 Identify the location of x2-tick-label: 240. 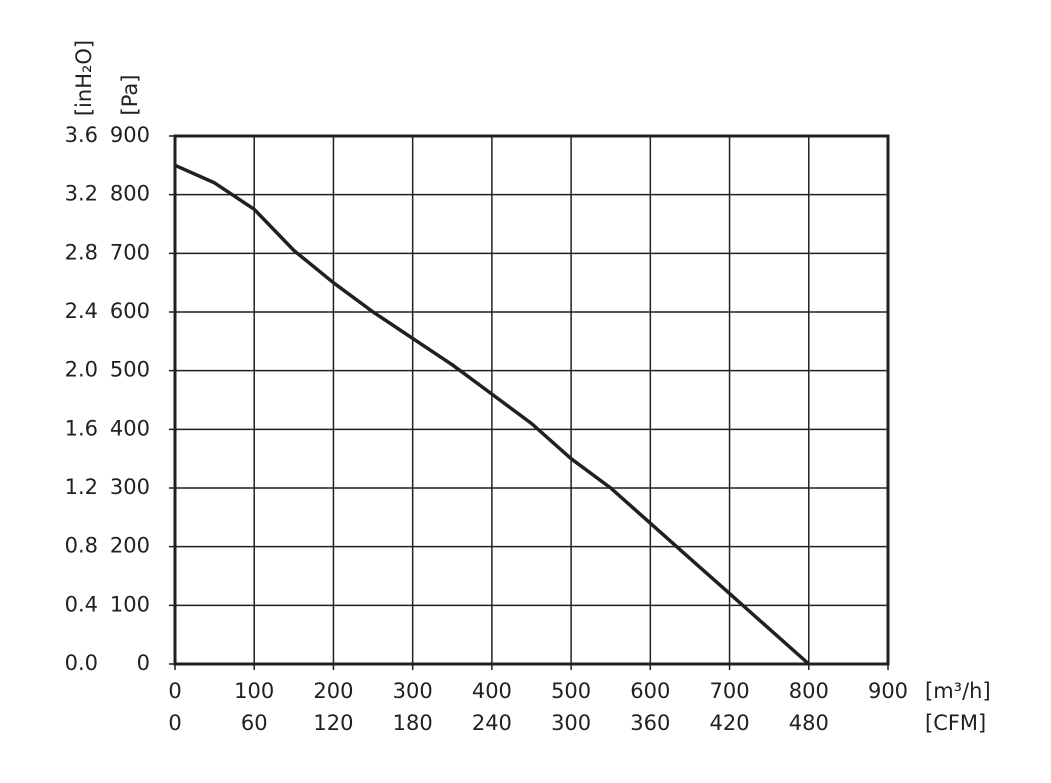
(492, 723).